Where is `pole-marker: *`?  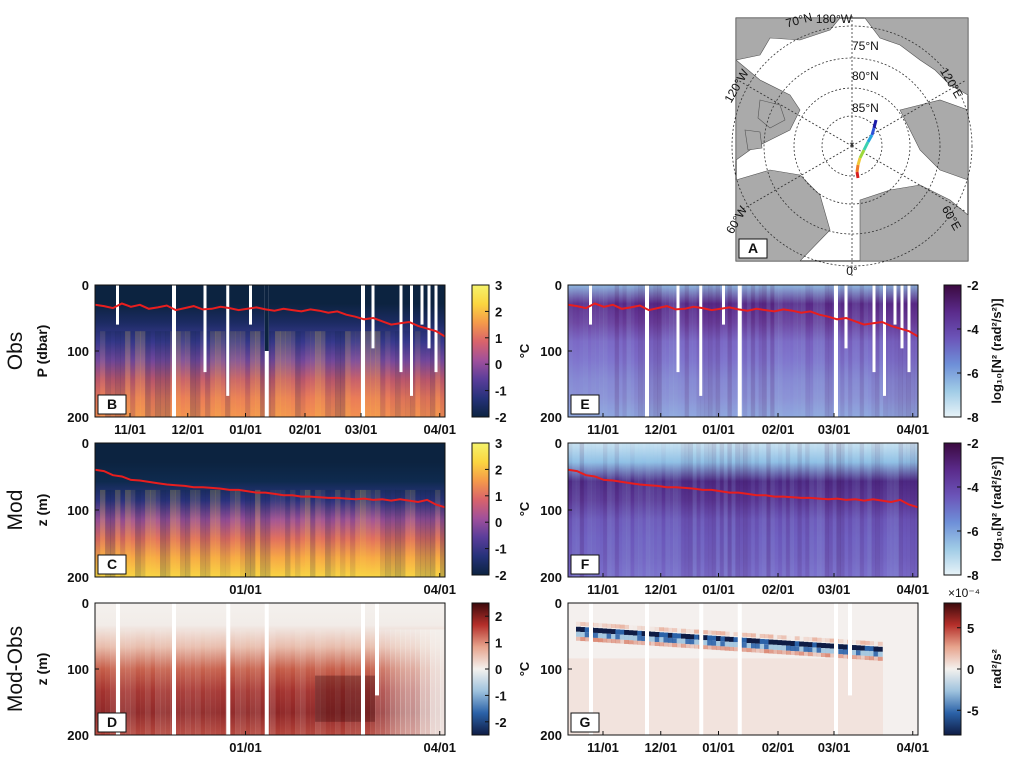
pole-marker: * is located at coordinates (852, 146).